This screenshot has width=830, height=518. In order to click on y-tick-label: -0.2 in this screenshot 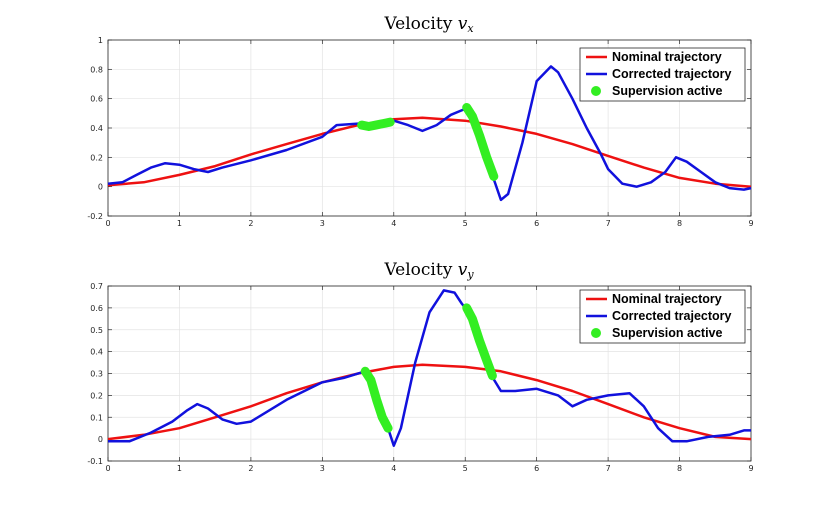, I will do `click(95, 216)`.